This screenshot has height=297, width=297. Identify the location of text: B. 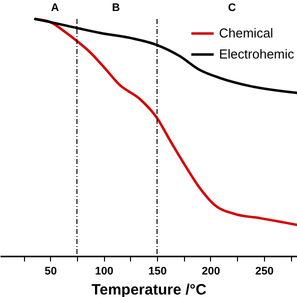
(116, 8).